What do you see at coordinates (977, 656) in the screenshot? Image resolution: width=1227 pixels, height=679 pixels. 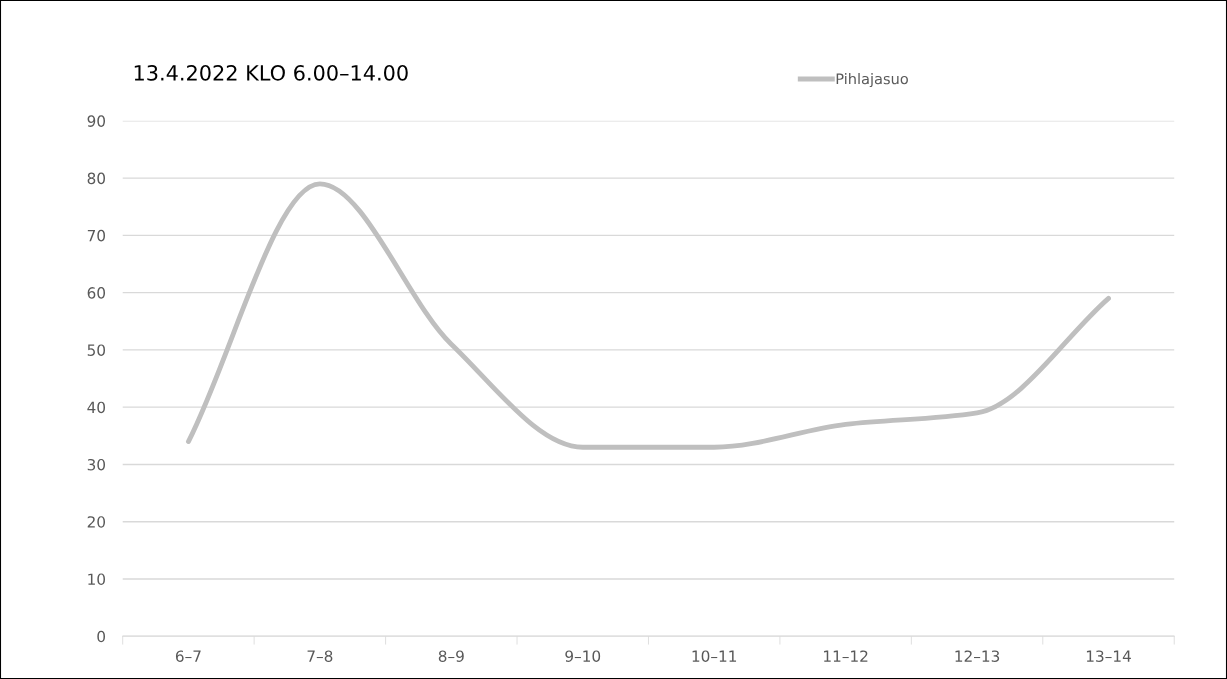 I see `x-tick-label: 12–13` at bounding box center [977, 656].